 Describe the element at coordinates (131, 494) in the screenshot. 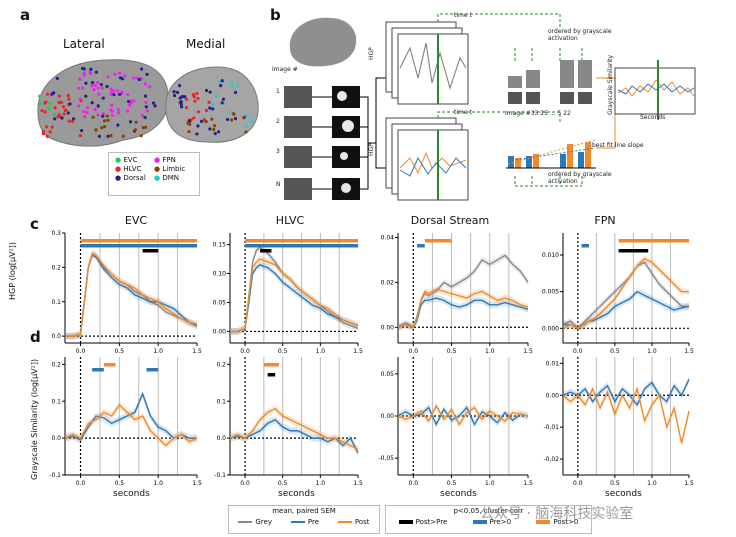

I see `xlabel-1: seconds` at that location.